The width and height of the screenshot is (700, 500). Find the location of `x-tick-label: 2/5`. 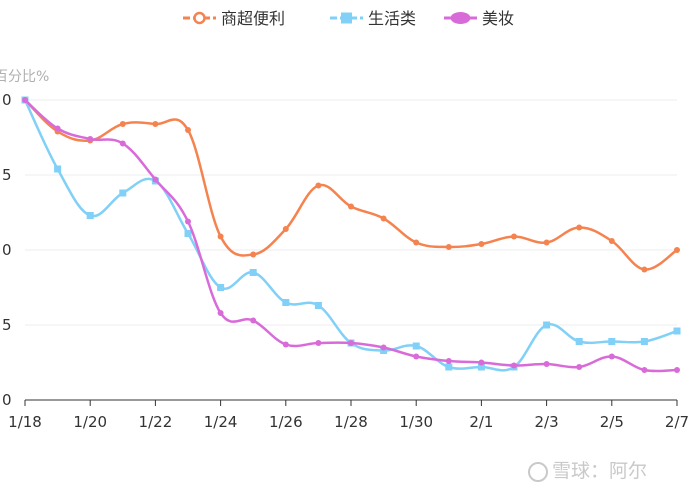

x-tick-label: 2/5 is located at coordinates (612, 422).